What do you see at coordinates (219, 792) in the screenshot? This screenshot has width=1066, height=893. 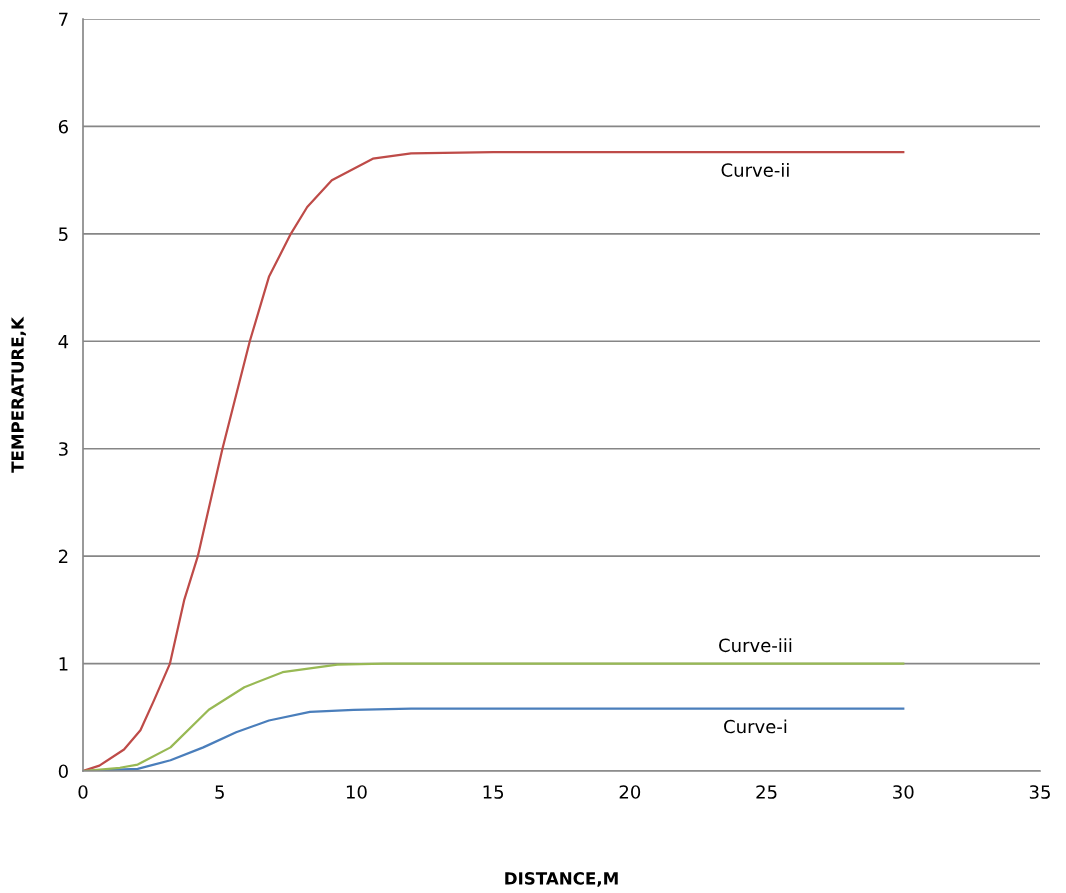 I see `x-tick-label: 5` at bounding box center [219, 792].